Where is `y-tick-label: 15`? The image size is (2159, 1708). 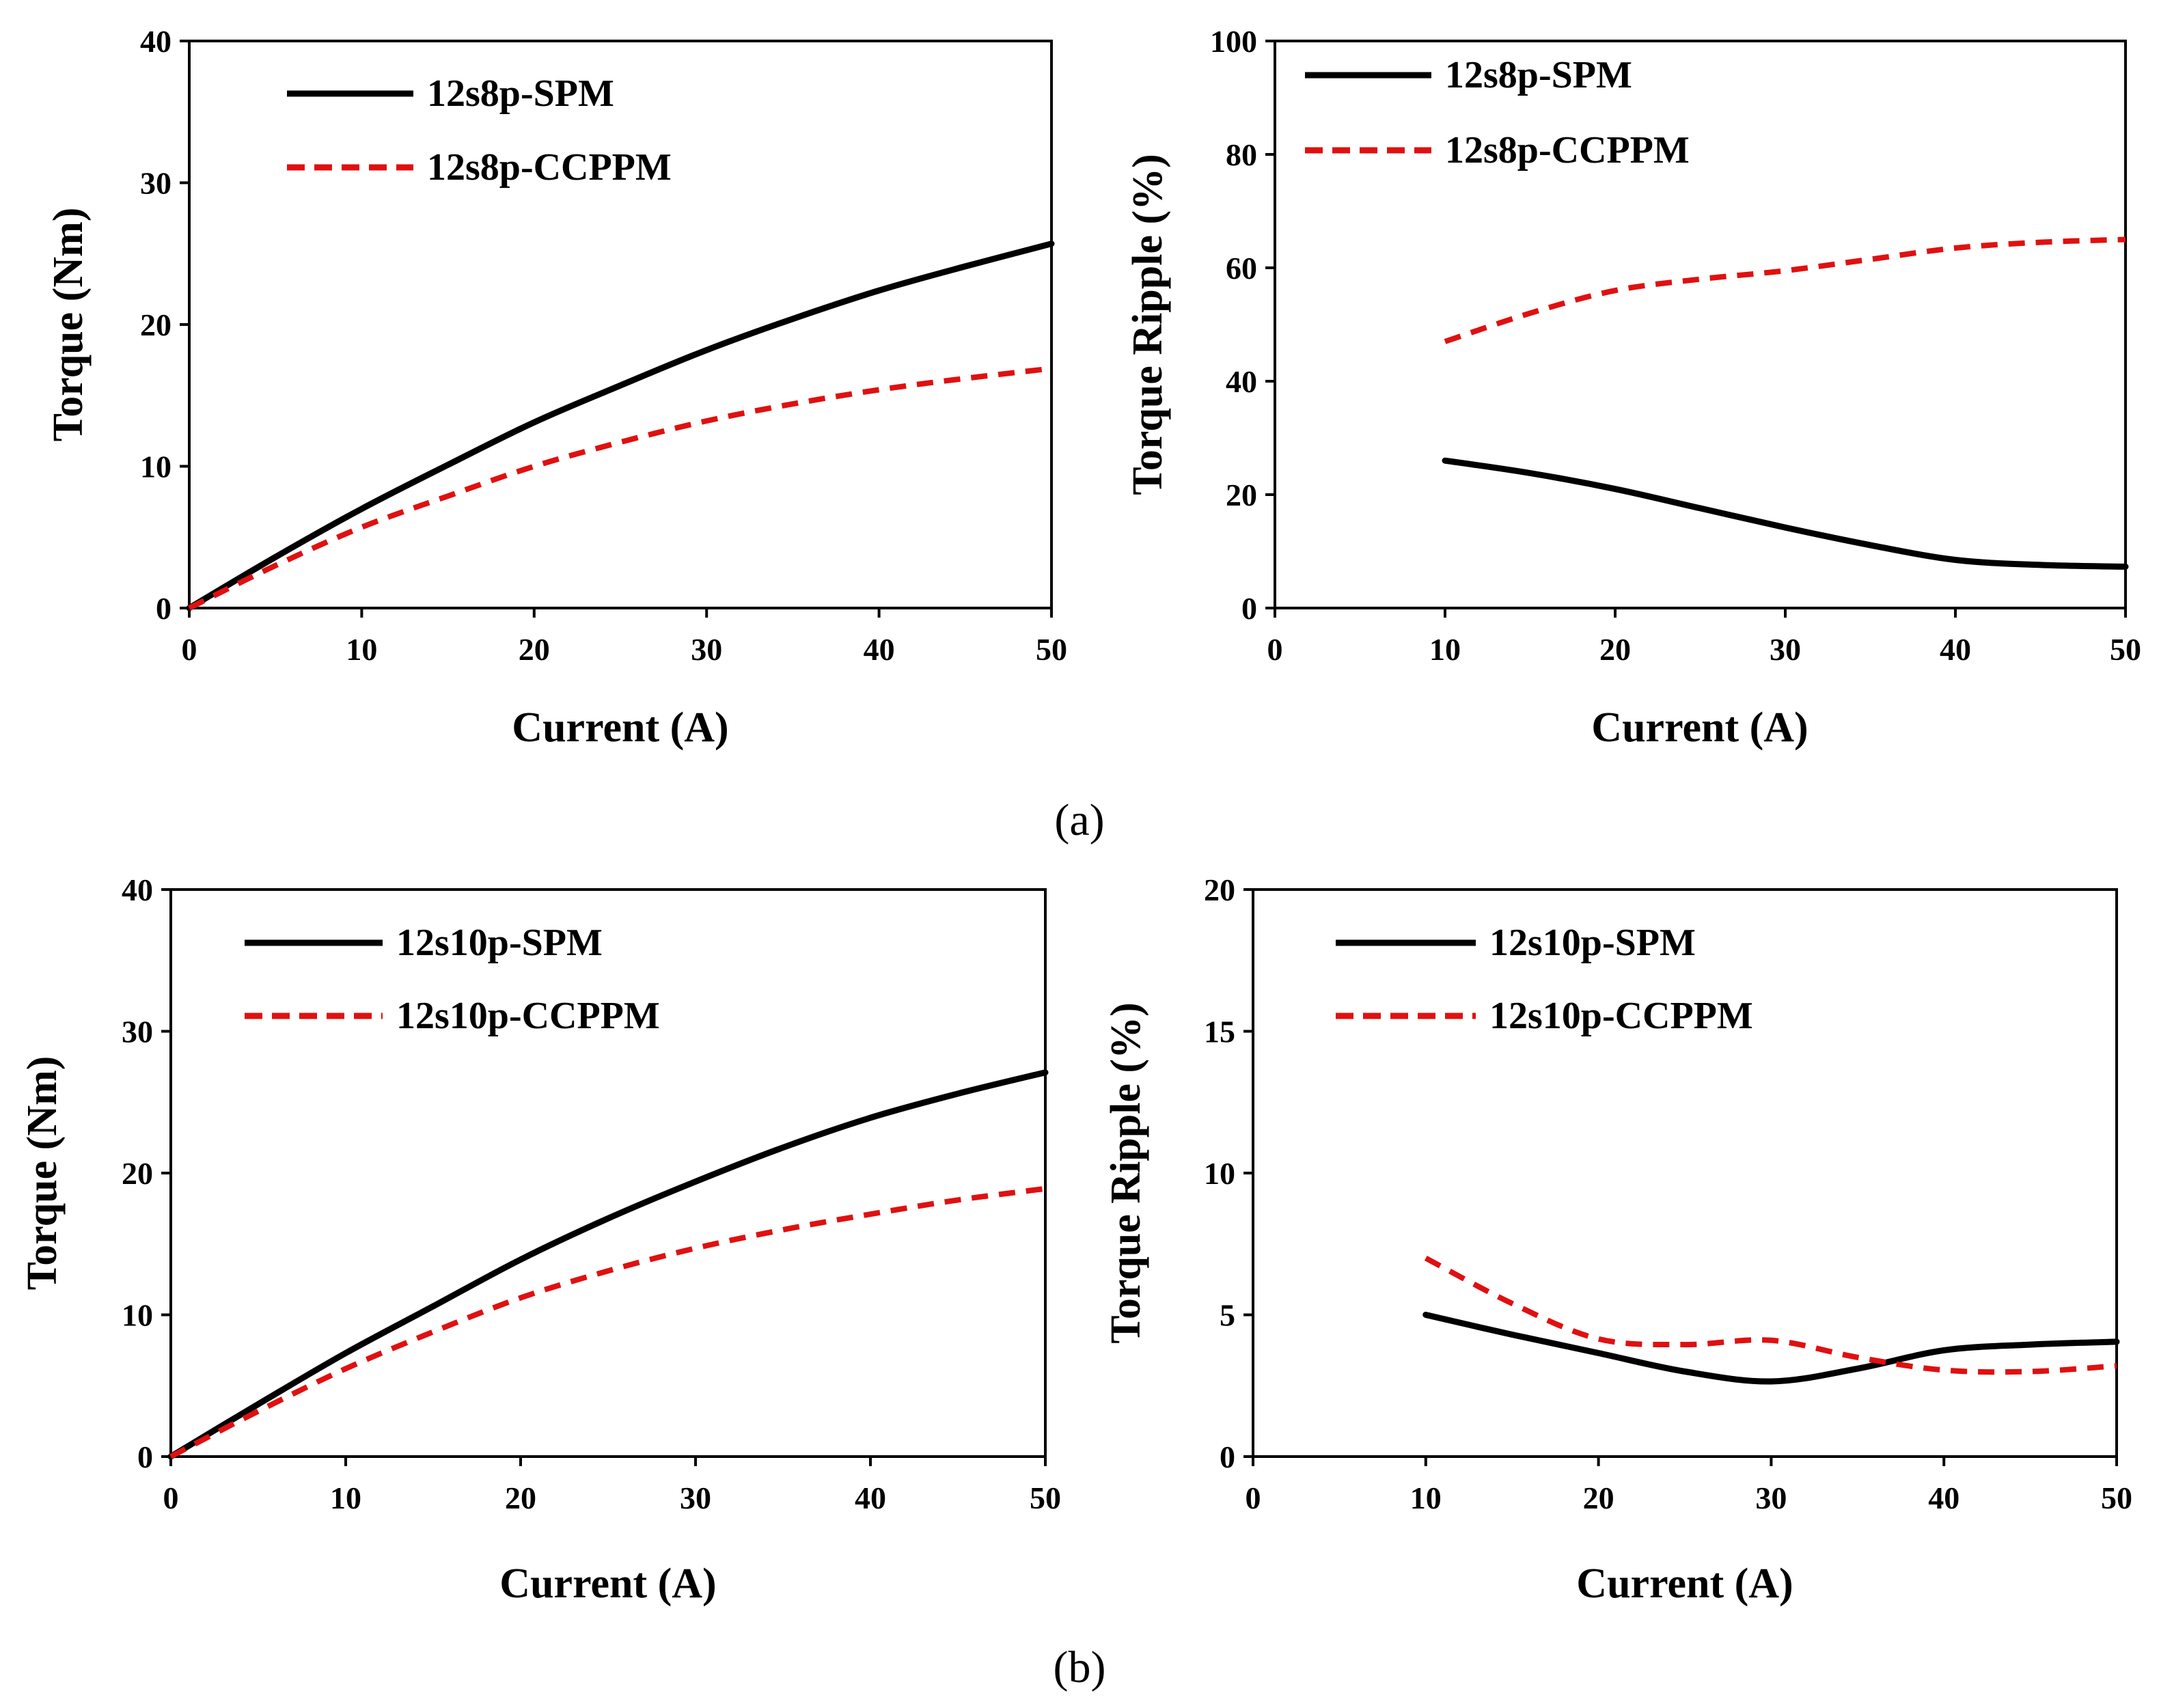
y-tick-label: 15 is located at coordinates (1219, 1032).